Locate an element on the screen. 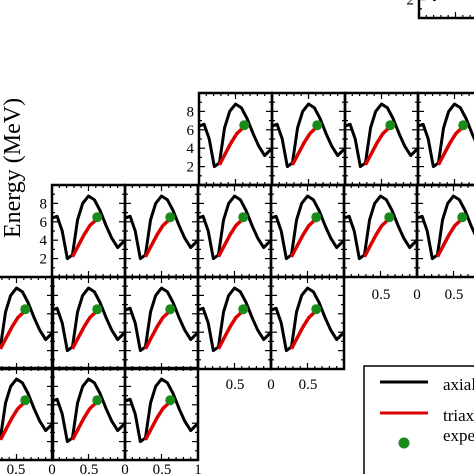 This screenshot has height=474, width=474. legend: axial triaxial experimental data is located at coordinates (418, 419).